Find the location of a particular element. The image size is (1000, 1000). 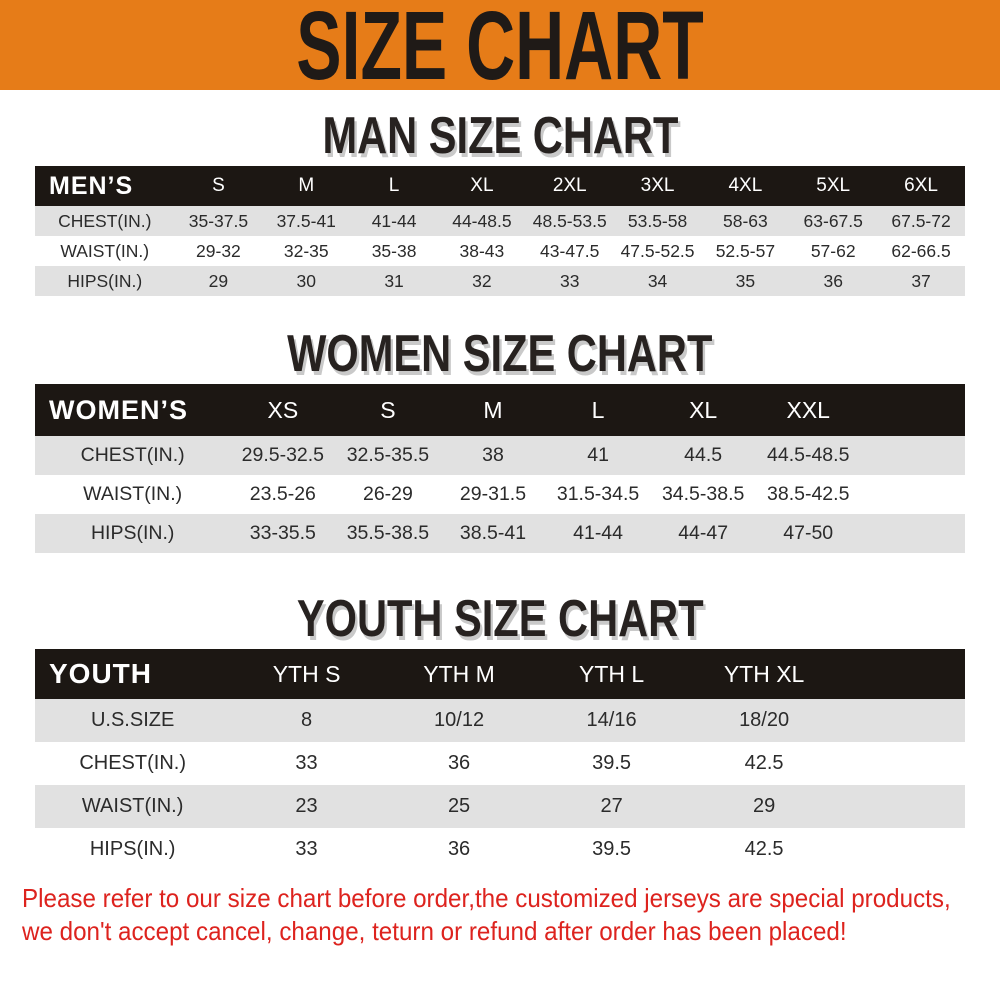

size-value-cell: 23 is located at coordinates (306, 806).